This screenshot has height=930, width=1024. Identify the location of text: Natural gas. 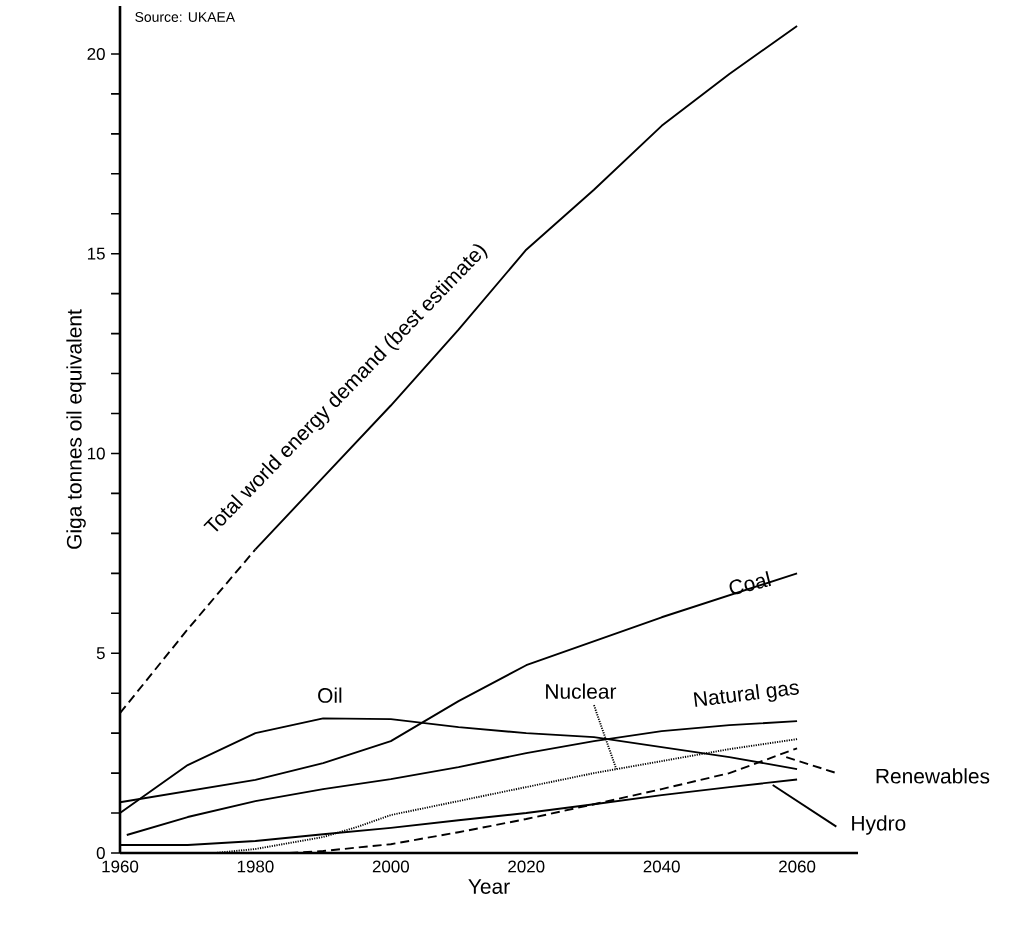
(746, 695).